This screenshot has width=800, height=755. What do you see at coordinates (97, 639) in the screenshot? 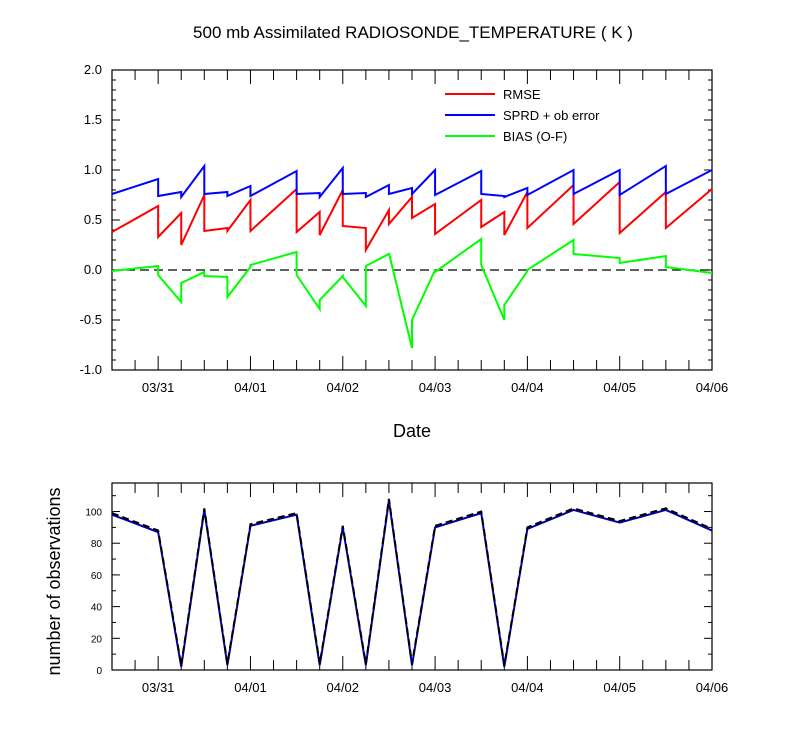
I see `y-tick-label: 20` at bounding box center [97, 639].